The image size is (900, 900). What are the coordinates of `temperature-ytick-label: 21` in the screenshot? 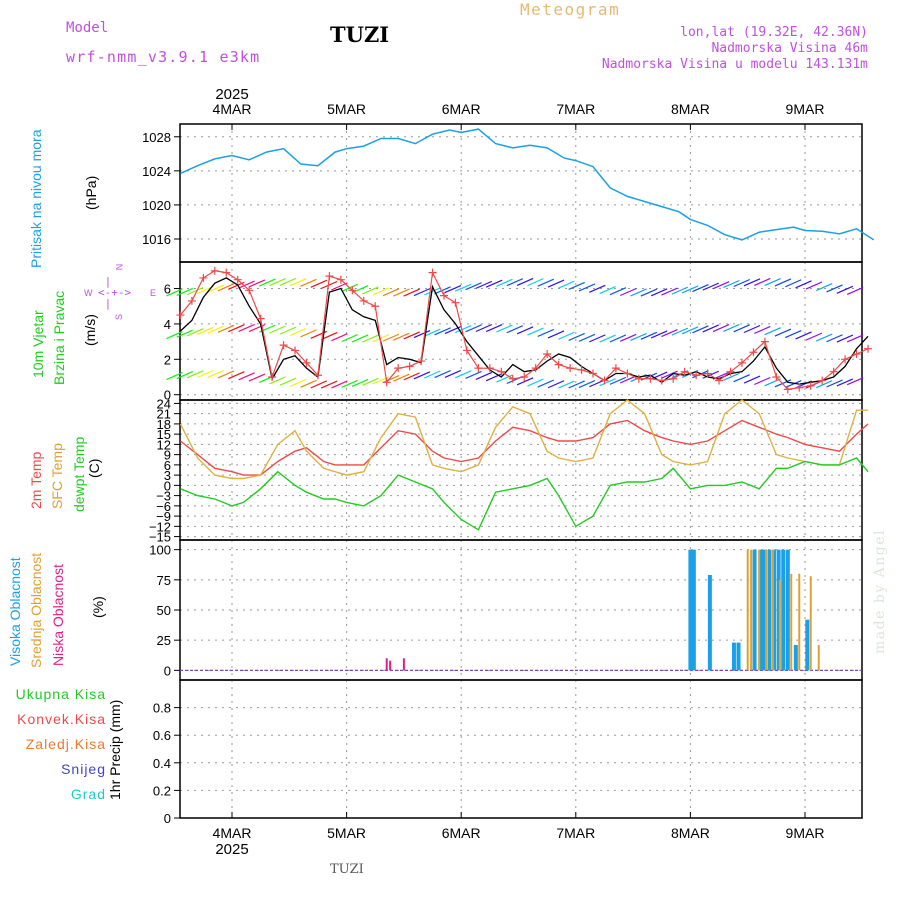 It's located at (164, 414).